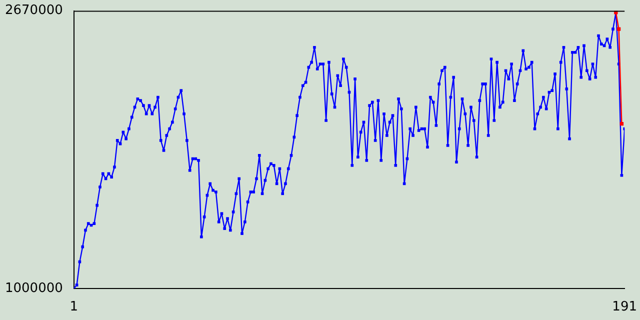  Describe the element at coordinates (74, 307) in the screenshot. I see `x-tick-label: 1` at that location.